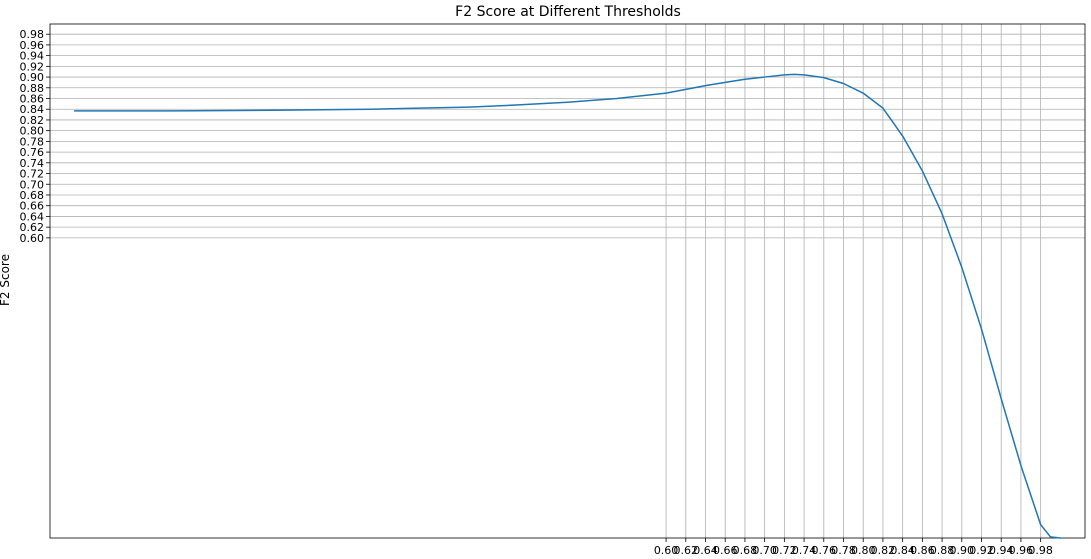  Describe the element at coordinates (32, 238) in the screenshot. I see `y-tick-label: 0.60` at that location.